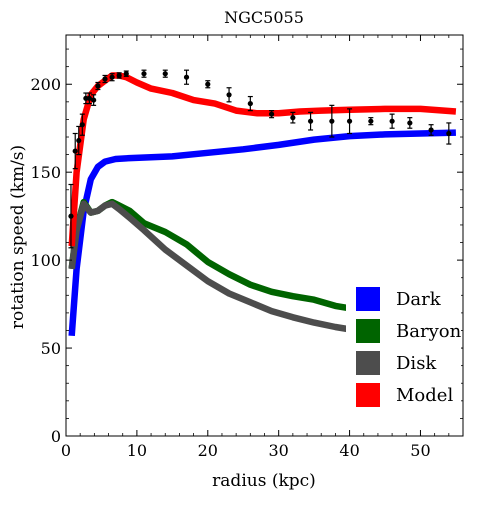 Image resolution: width=500 pixels, height=505 pixels. What do you see at coordinates (416, 363) in the screenshot?
I see `legend-label: Disk` at bounding box center [416, 363].